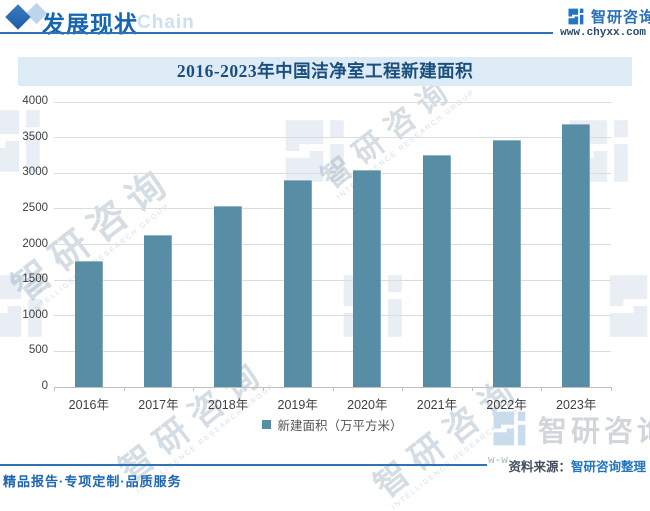 This screenshot has height=511, width=650. I want to click on brand-name: 智研咨询, so click(620, 17).